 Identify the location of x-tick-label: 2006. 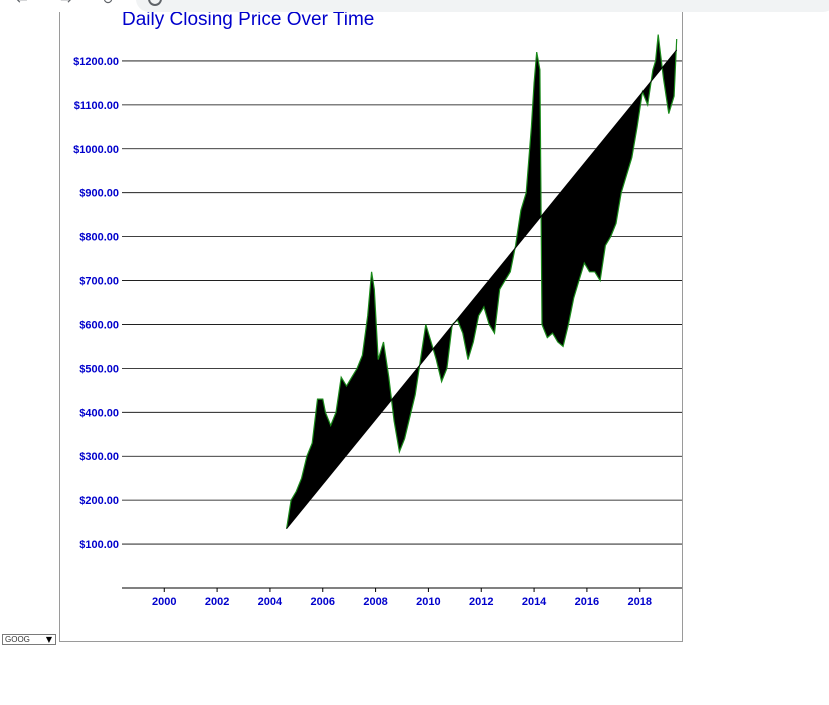
(323, 602).